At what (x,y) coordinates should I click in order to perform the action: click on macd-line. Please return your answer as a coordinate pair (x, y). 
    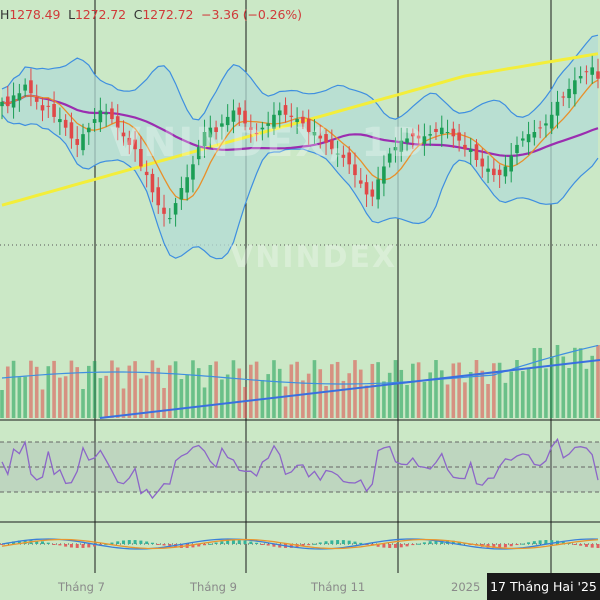
    Looking at the image, I should click on (300, 544).